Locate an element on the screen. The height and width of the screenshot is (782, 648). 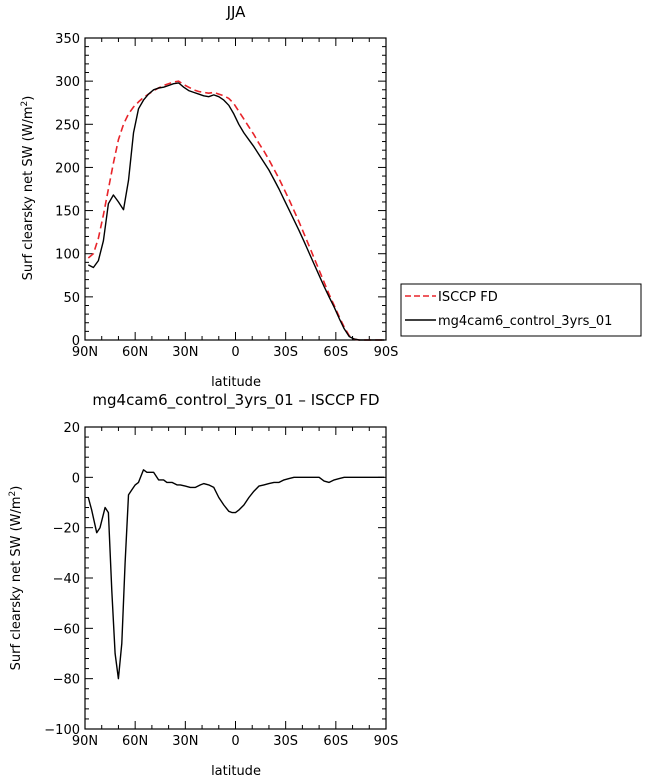
bottom-y-axis-label-sup: 2 is located at coordinates (13, 494).